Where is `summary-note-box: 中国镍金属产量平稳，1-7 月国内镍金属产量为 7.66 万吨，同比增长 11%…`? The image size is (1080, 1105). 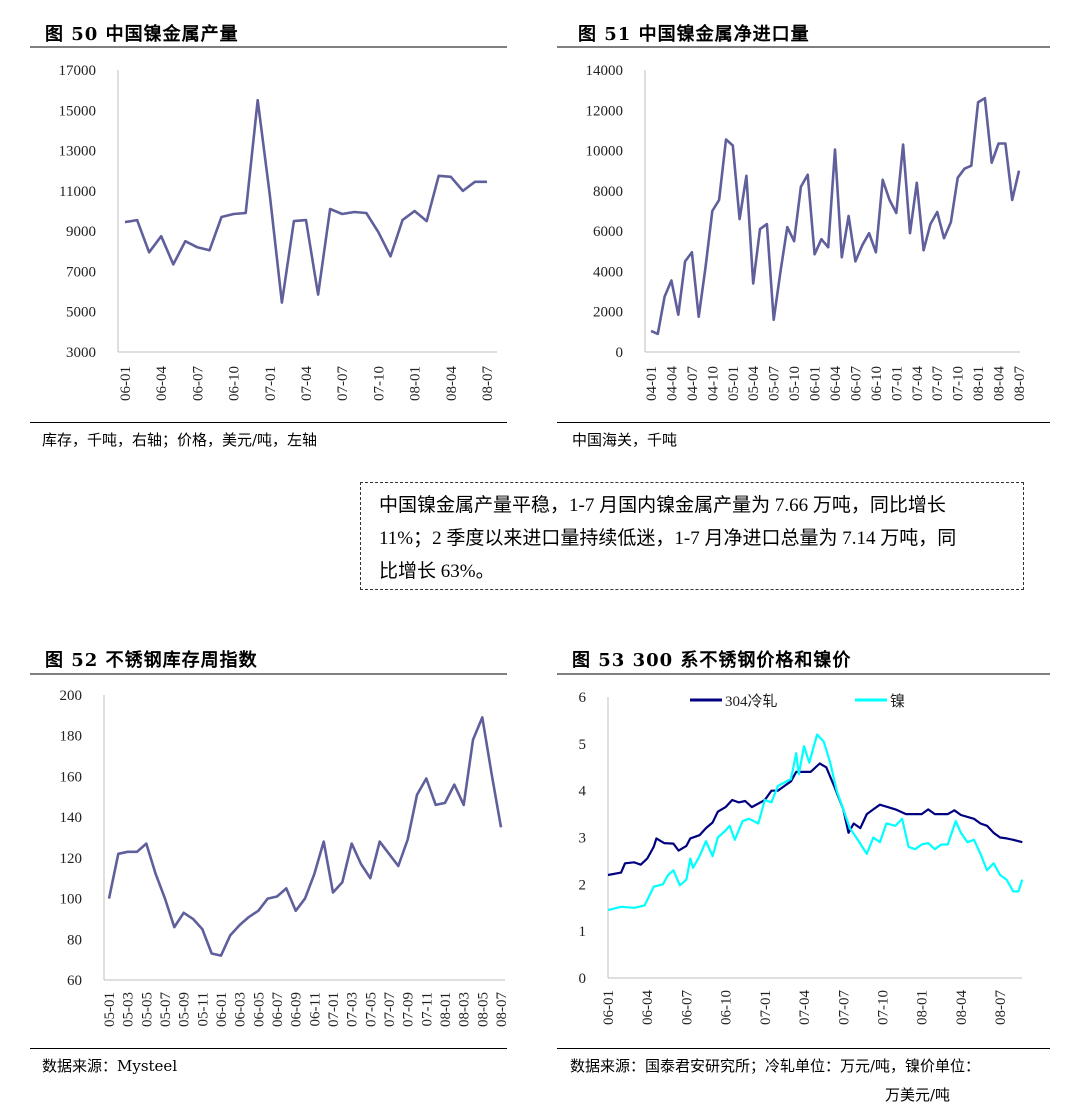
summary-note-box: 中国镍金属产量平稳，1-7 月国内镍金属产量为 7.66 万吨，同比增长 11%… is located at coordinates (692, 536).